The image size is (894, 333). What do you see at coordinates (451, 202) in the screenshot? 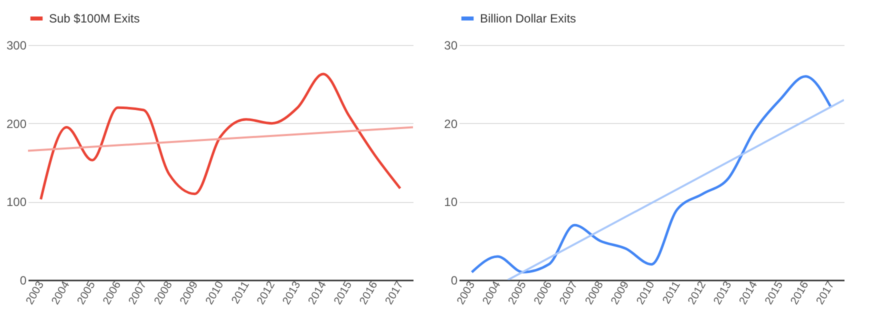
I see `y-tick-label: 10` at bounding box center [451, 202].